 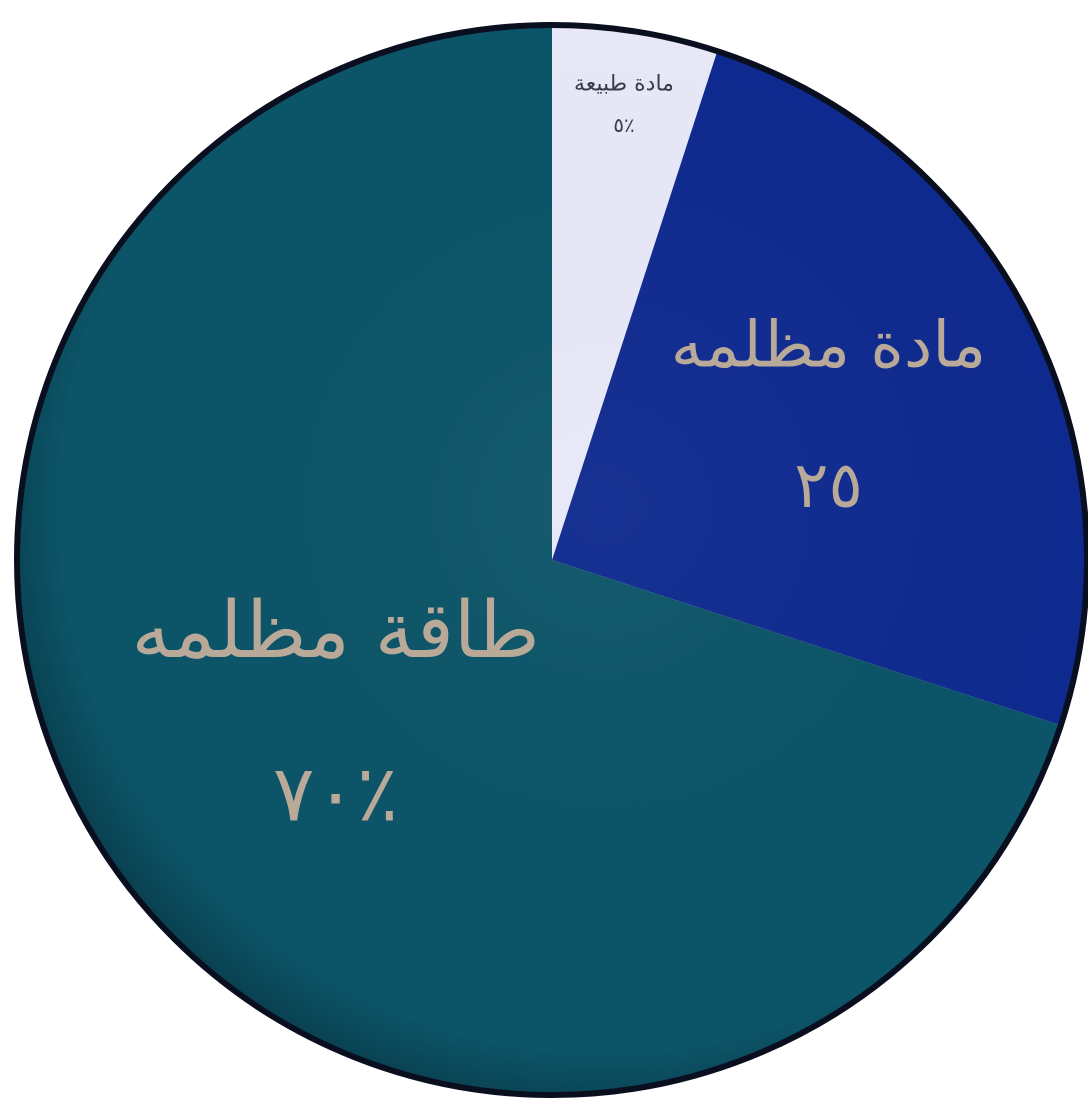 I want to click on slice-value-label-2: ٢٥, so click(x=828, y=486).